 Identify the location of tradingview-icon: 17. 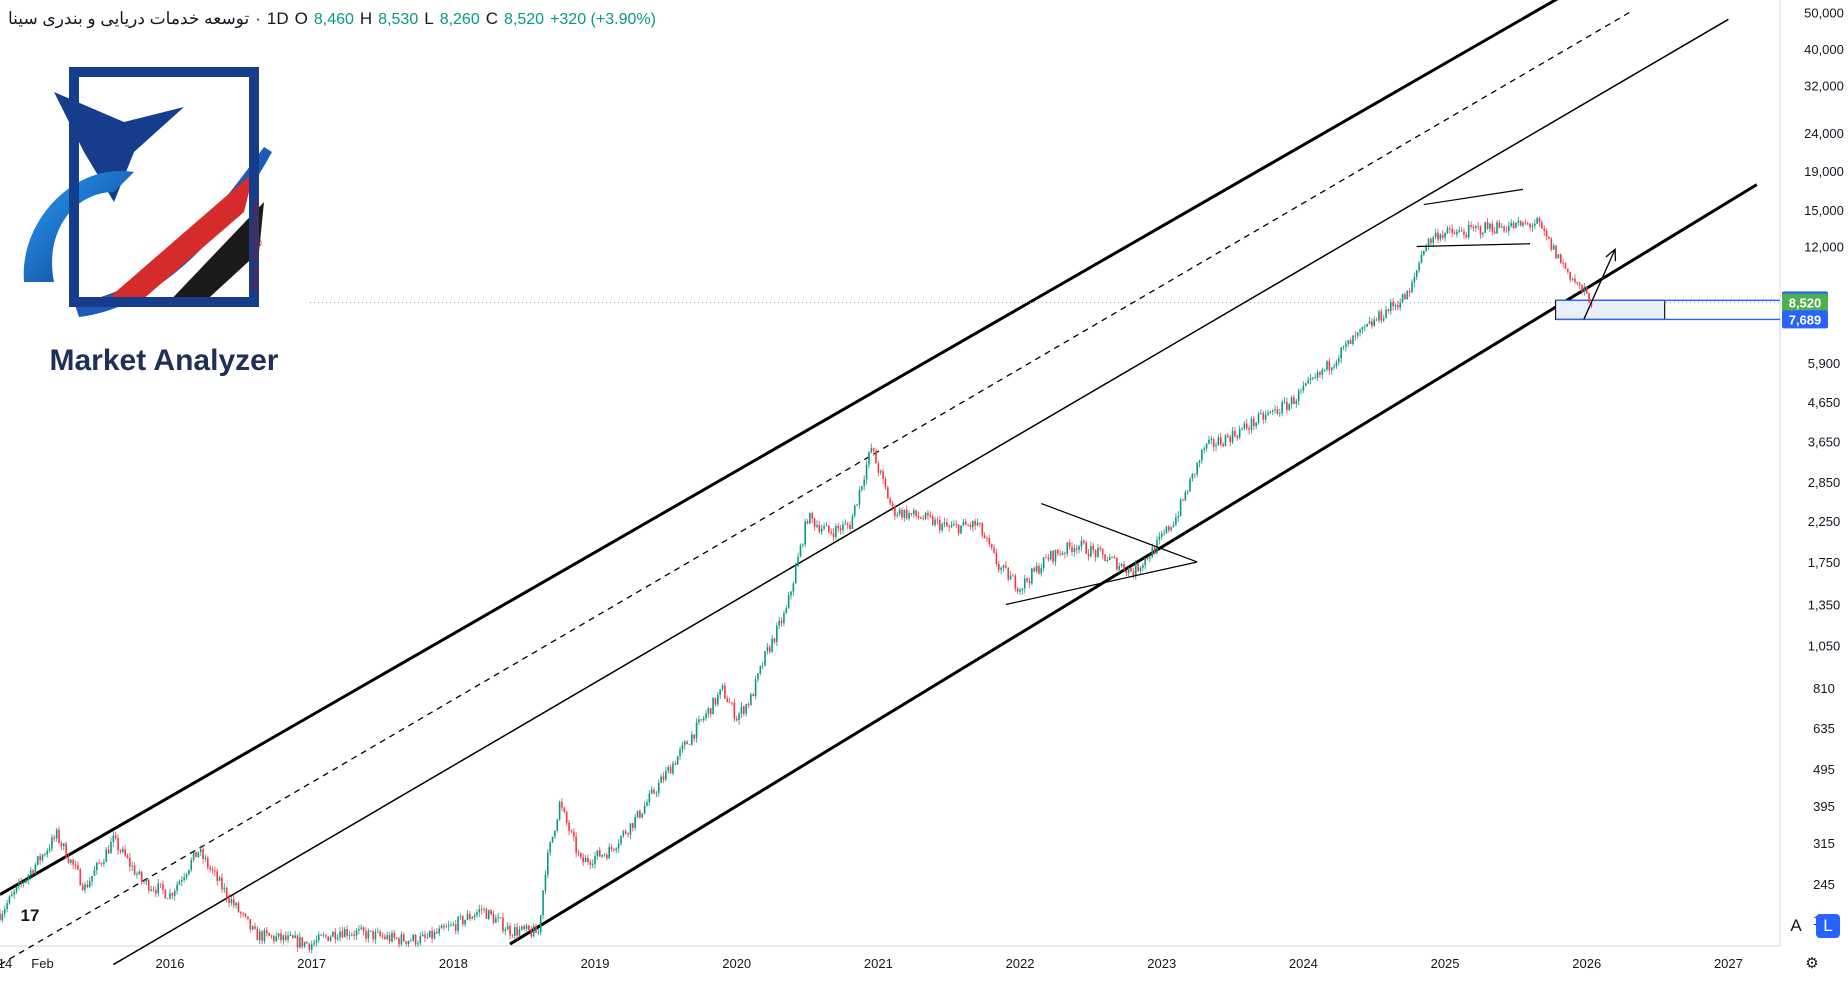
(30, 915).